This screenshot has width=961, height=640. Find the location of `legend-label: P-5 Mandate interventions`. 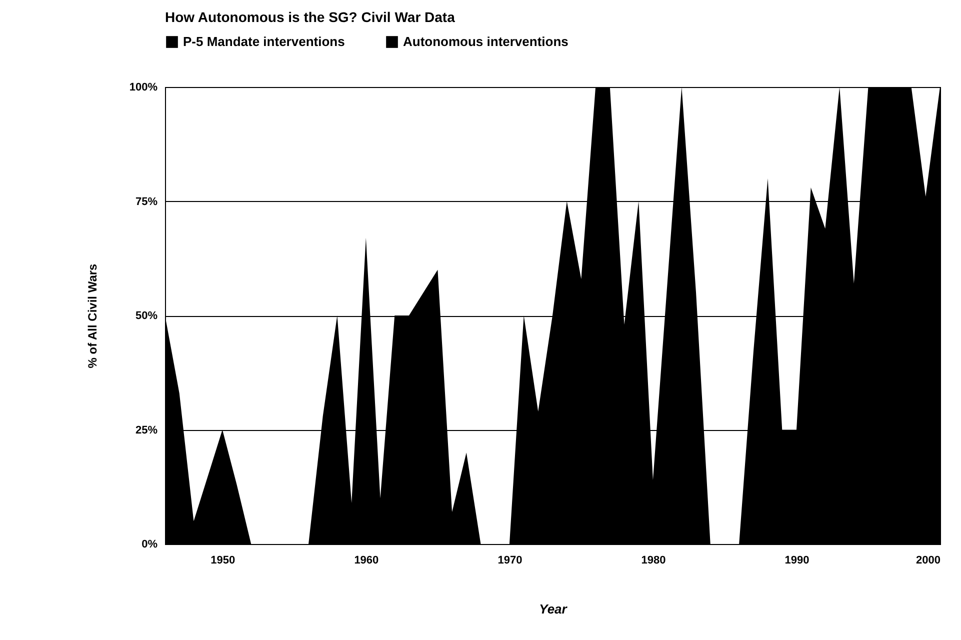

legend-label: P-5 Mandate interventions is located at coordinates (264, 41).